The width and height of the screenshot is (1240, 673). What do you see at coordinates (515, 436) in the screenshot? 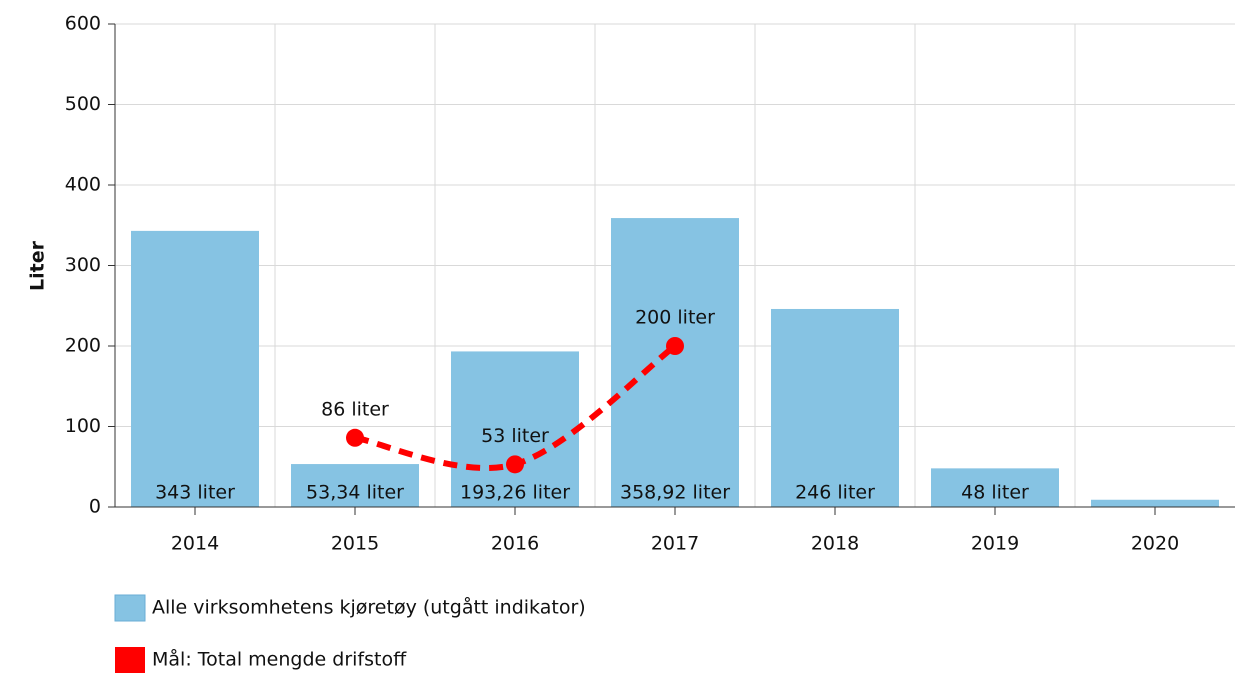
I see `line-label: 53 liter` at bounding box center [515, 436].